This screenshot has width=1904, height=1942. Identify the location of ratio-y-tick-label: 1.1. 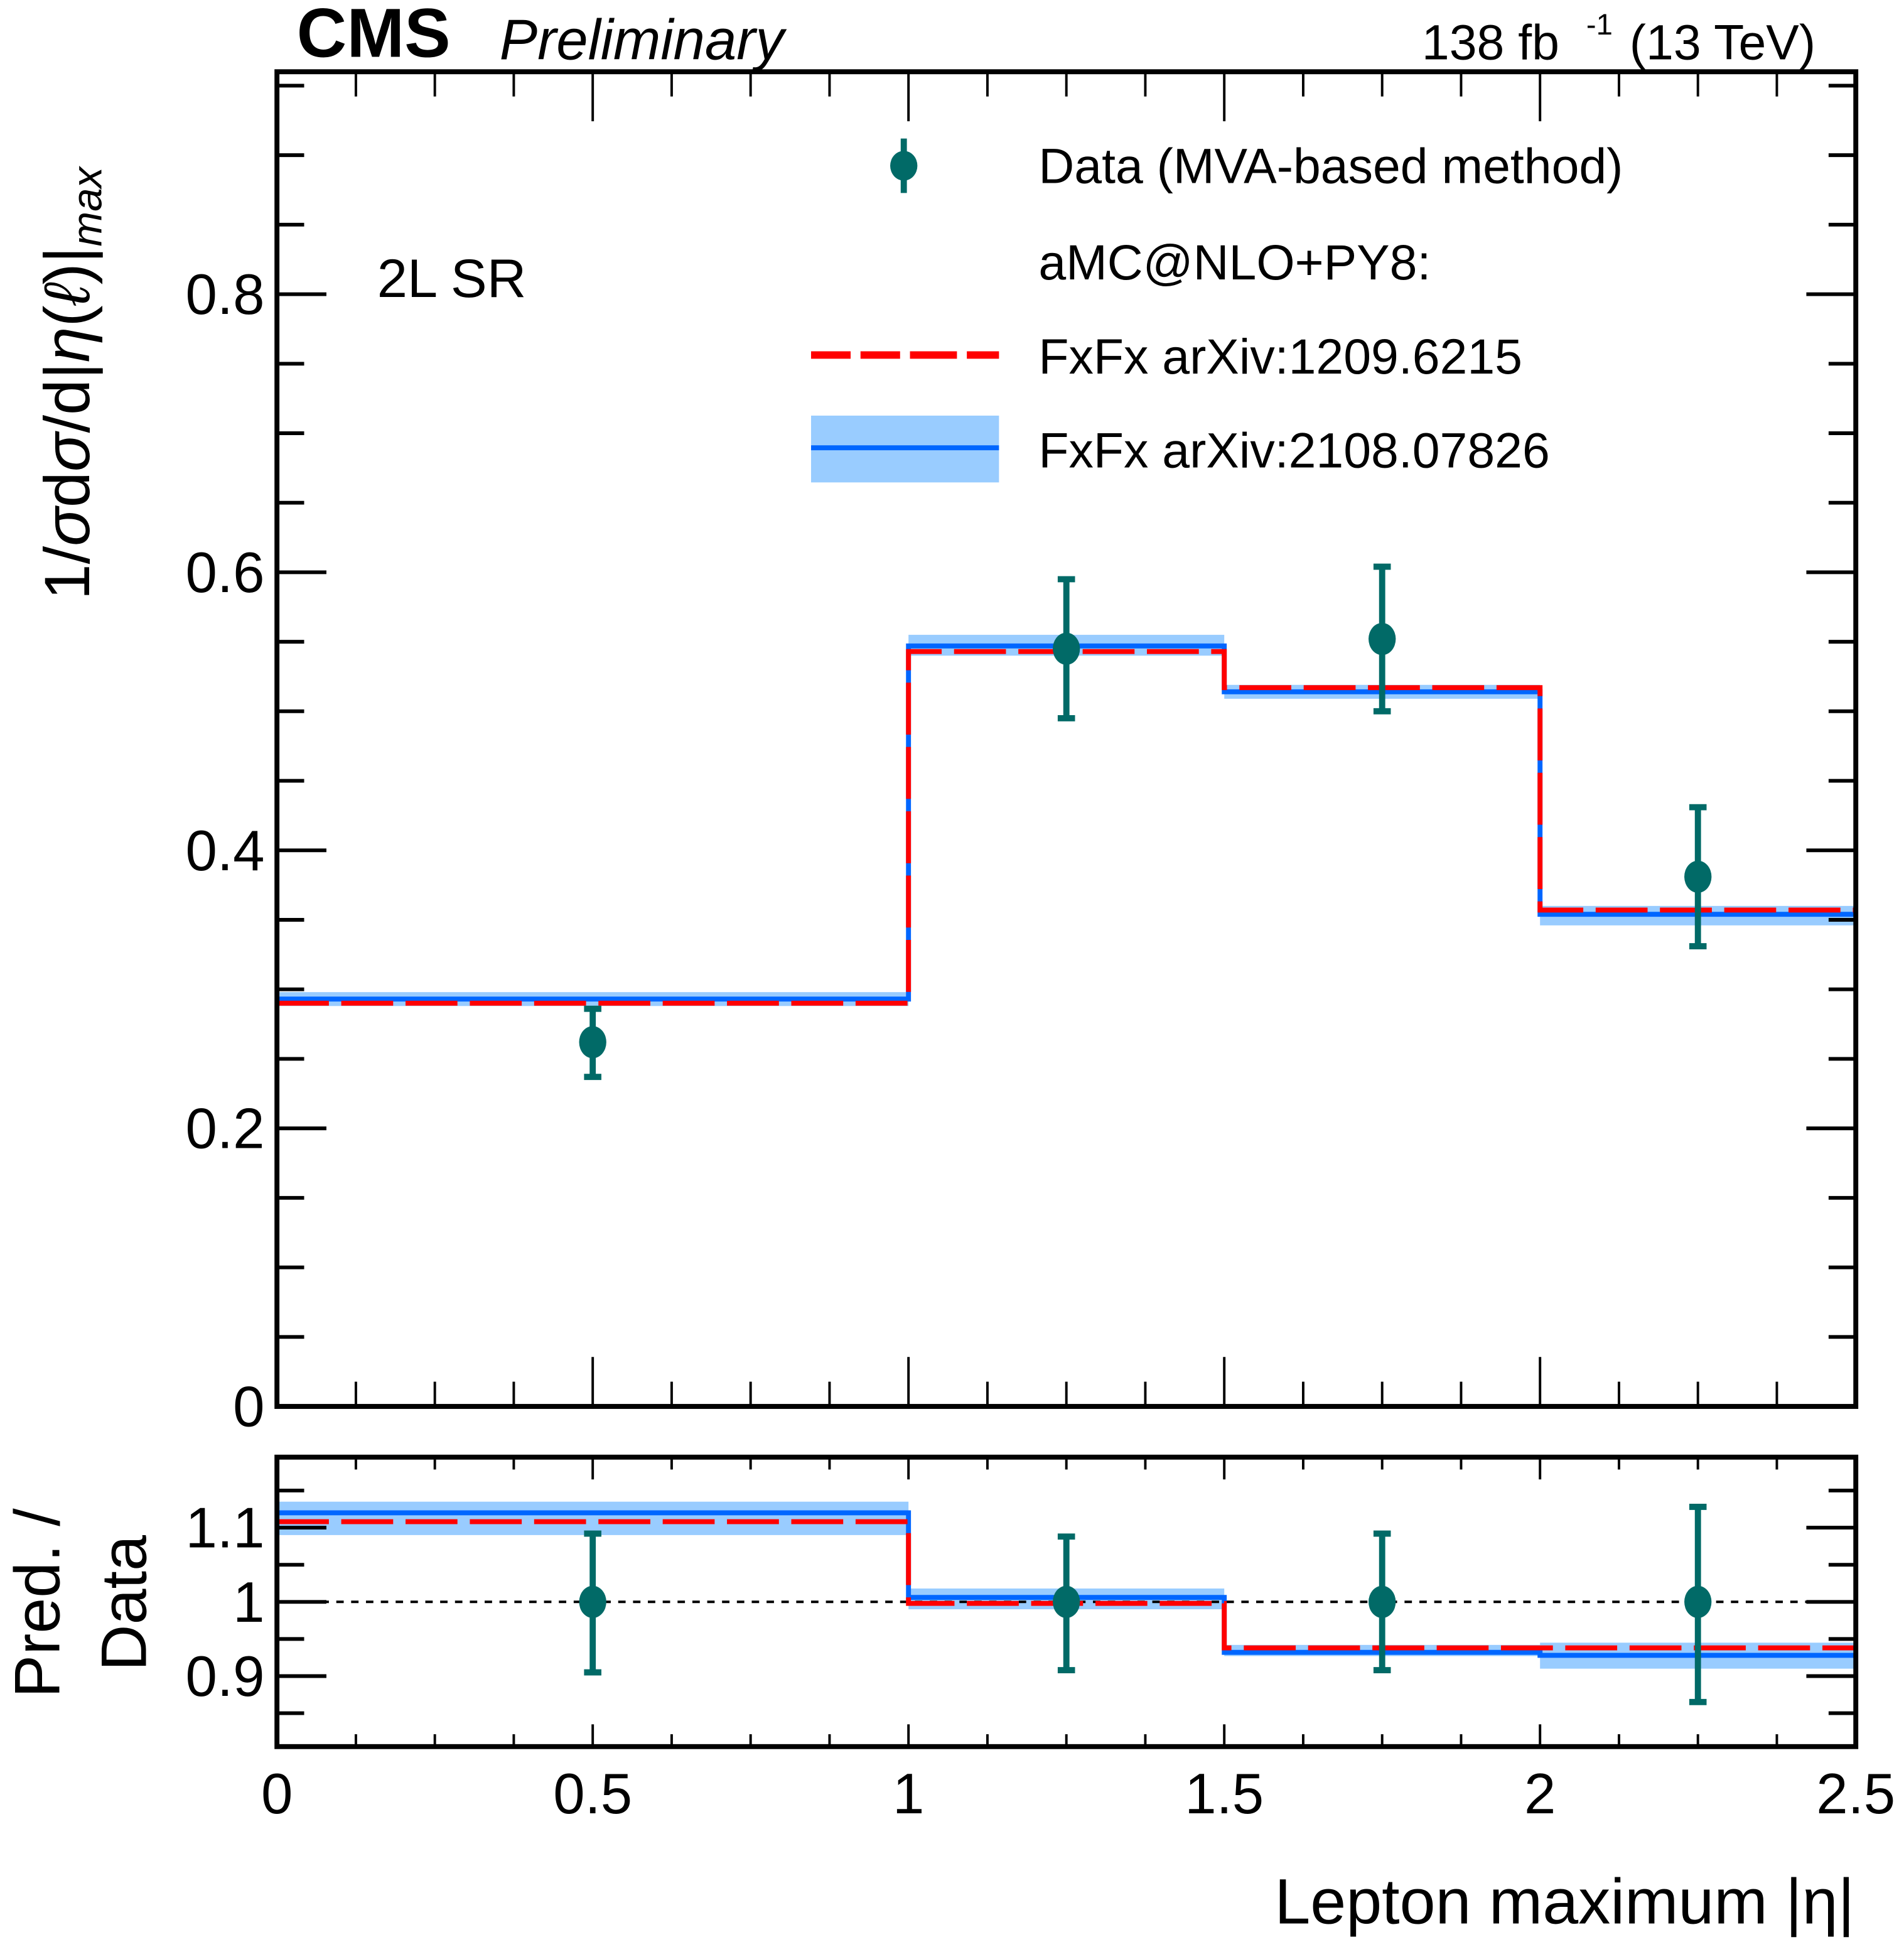
(225, 1528).